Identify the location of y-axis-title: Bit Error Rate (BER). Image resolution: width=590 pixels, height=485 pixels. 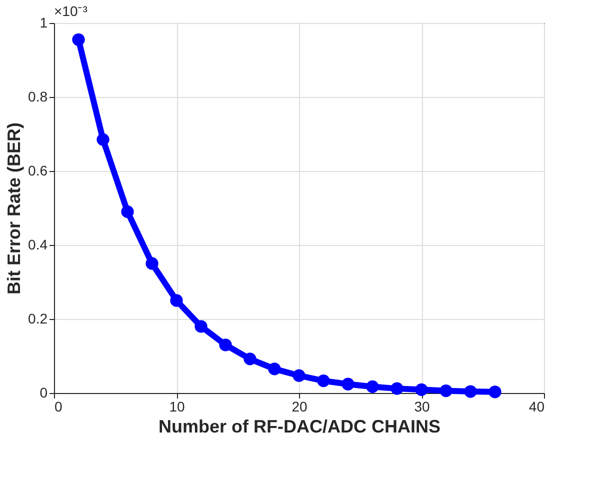
(14, 208).